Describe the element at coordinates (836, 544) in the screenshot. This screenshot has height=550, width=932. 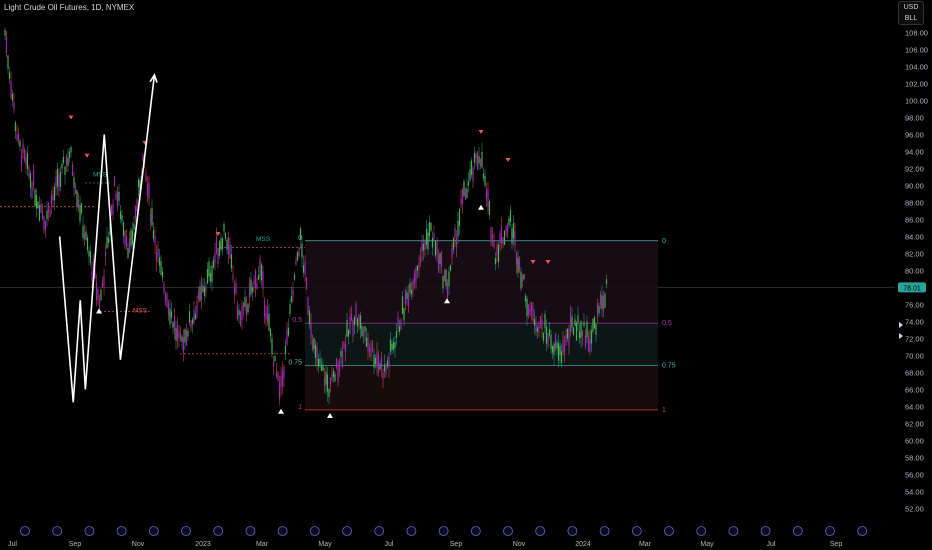
I see `time-tick: Sep` at that location.